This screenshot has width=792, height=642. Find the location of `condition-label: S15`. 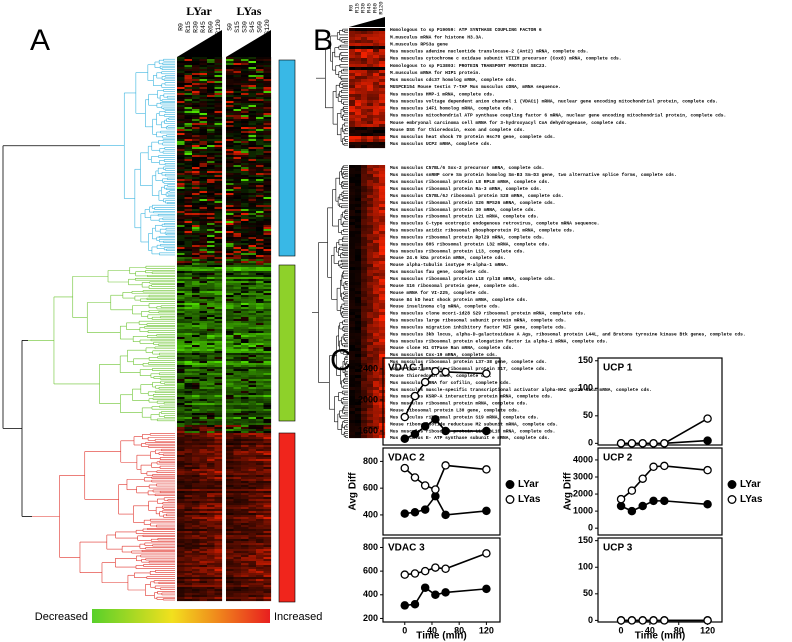

condition-label: S15 is located at coordinates (237, 27).